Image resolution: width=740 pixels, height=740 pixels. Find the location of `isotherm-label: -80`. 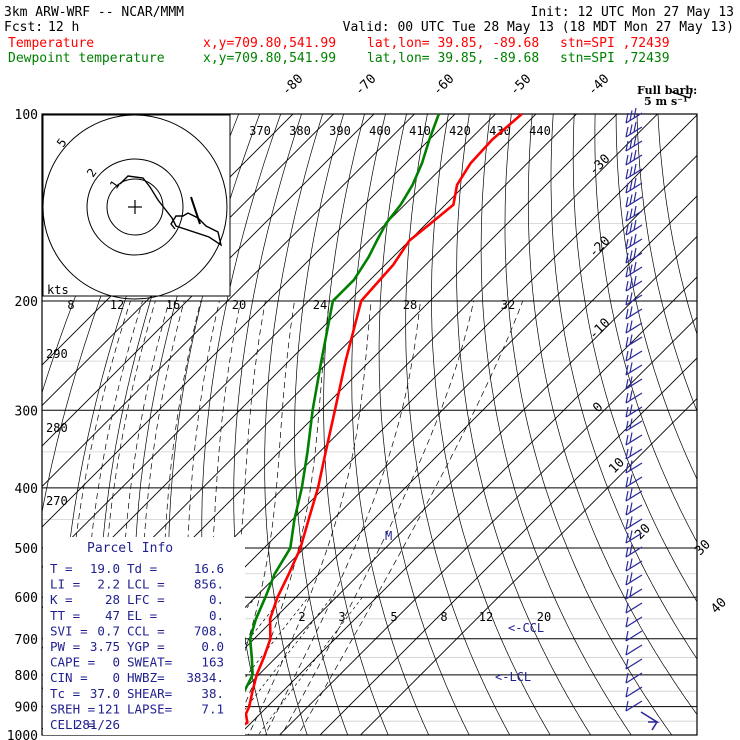

isotherm-label: -80 is located at coordinates (292, 85).